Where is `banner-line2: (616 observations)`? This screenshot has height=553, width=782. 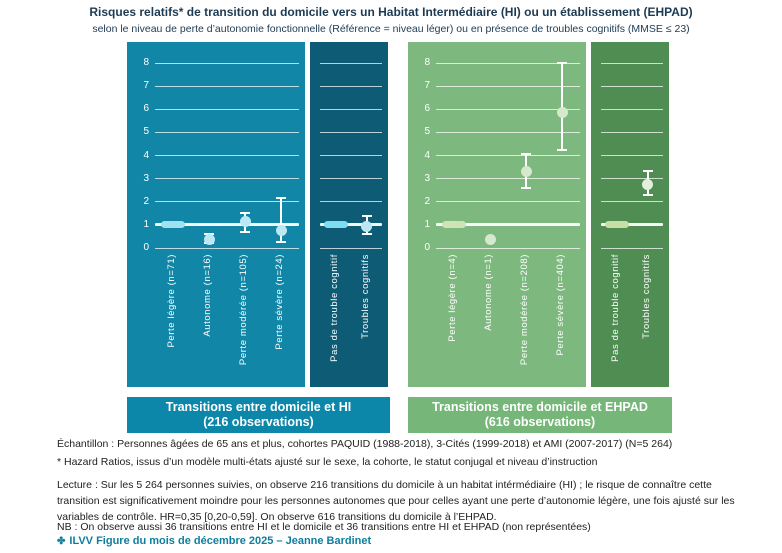 banner-line2: (616 observations) is located at coordinates (540, 422).